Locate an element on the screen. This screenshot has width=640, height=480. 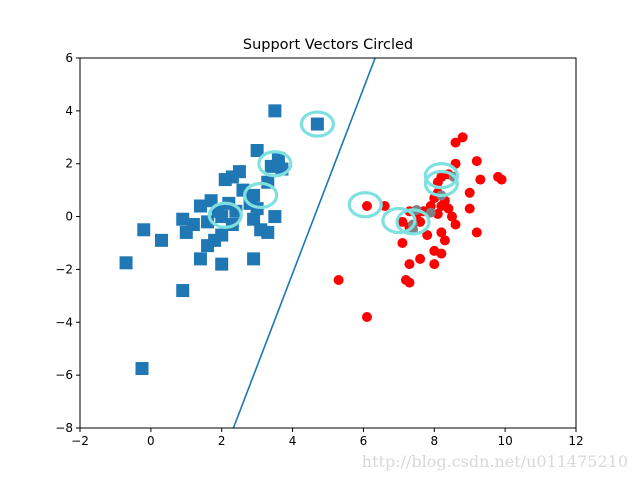
x-tick-label: 4 is located at coordinates (293, 441).